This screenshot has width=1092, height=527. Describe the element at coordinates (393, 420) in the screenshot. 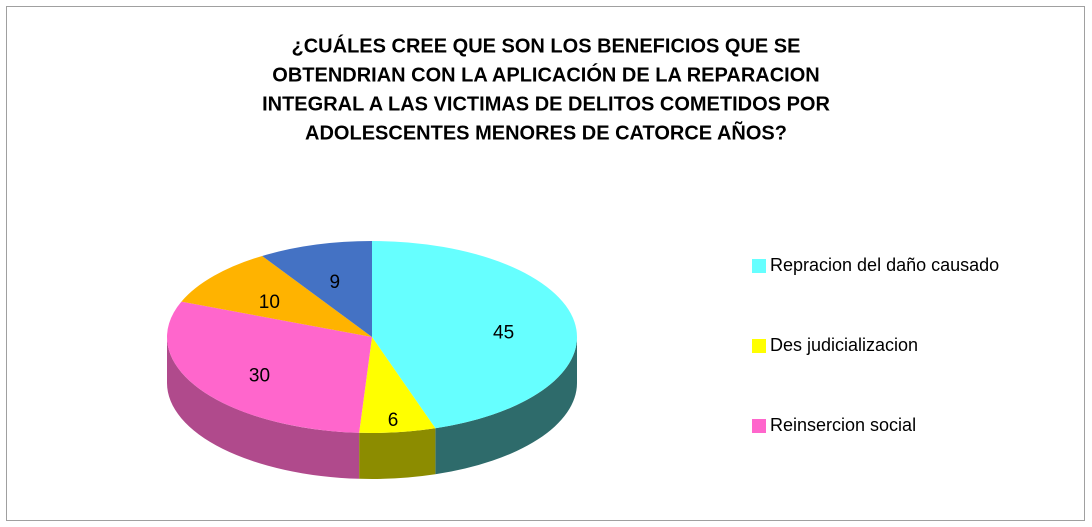

I see `data-label: 6` at that location.